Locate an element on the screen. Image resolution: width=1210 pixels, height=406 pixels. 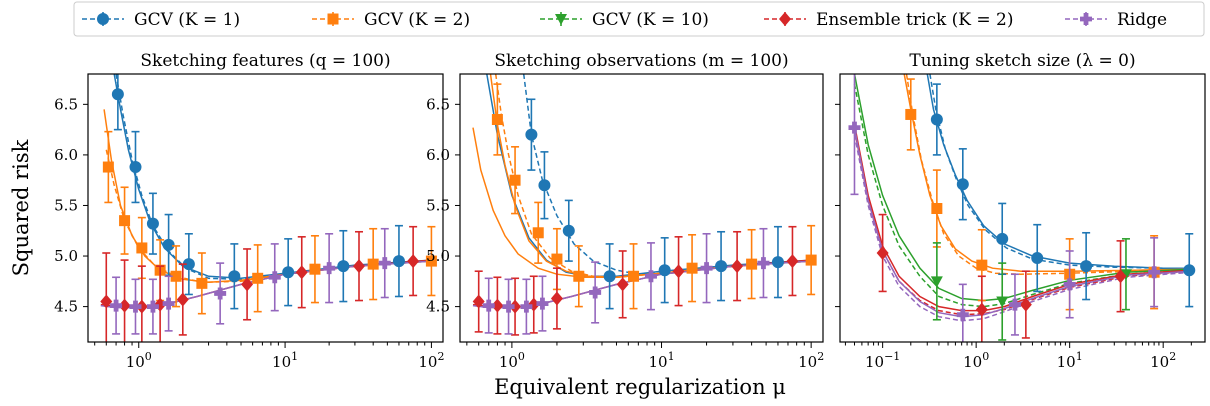
legend-frame is located at coordinates (639, 19).